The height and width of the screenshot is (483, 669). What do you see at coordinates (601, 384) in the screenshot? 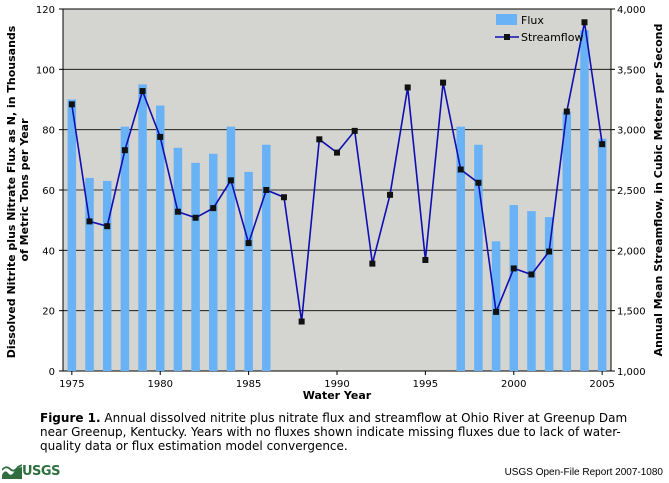
I see `x-tick-label-2005: 2005` at bounding box center [601, 384].